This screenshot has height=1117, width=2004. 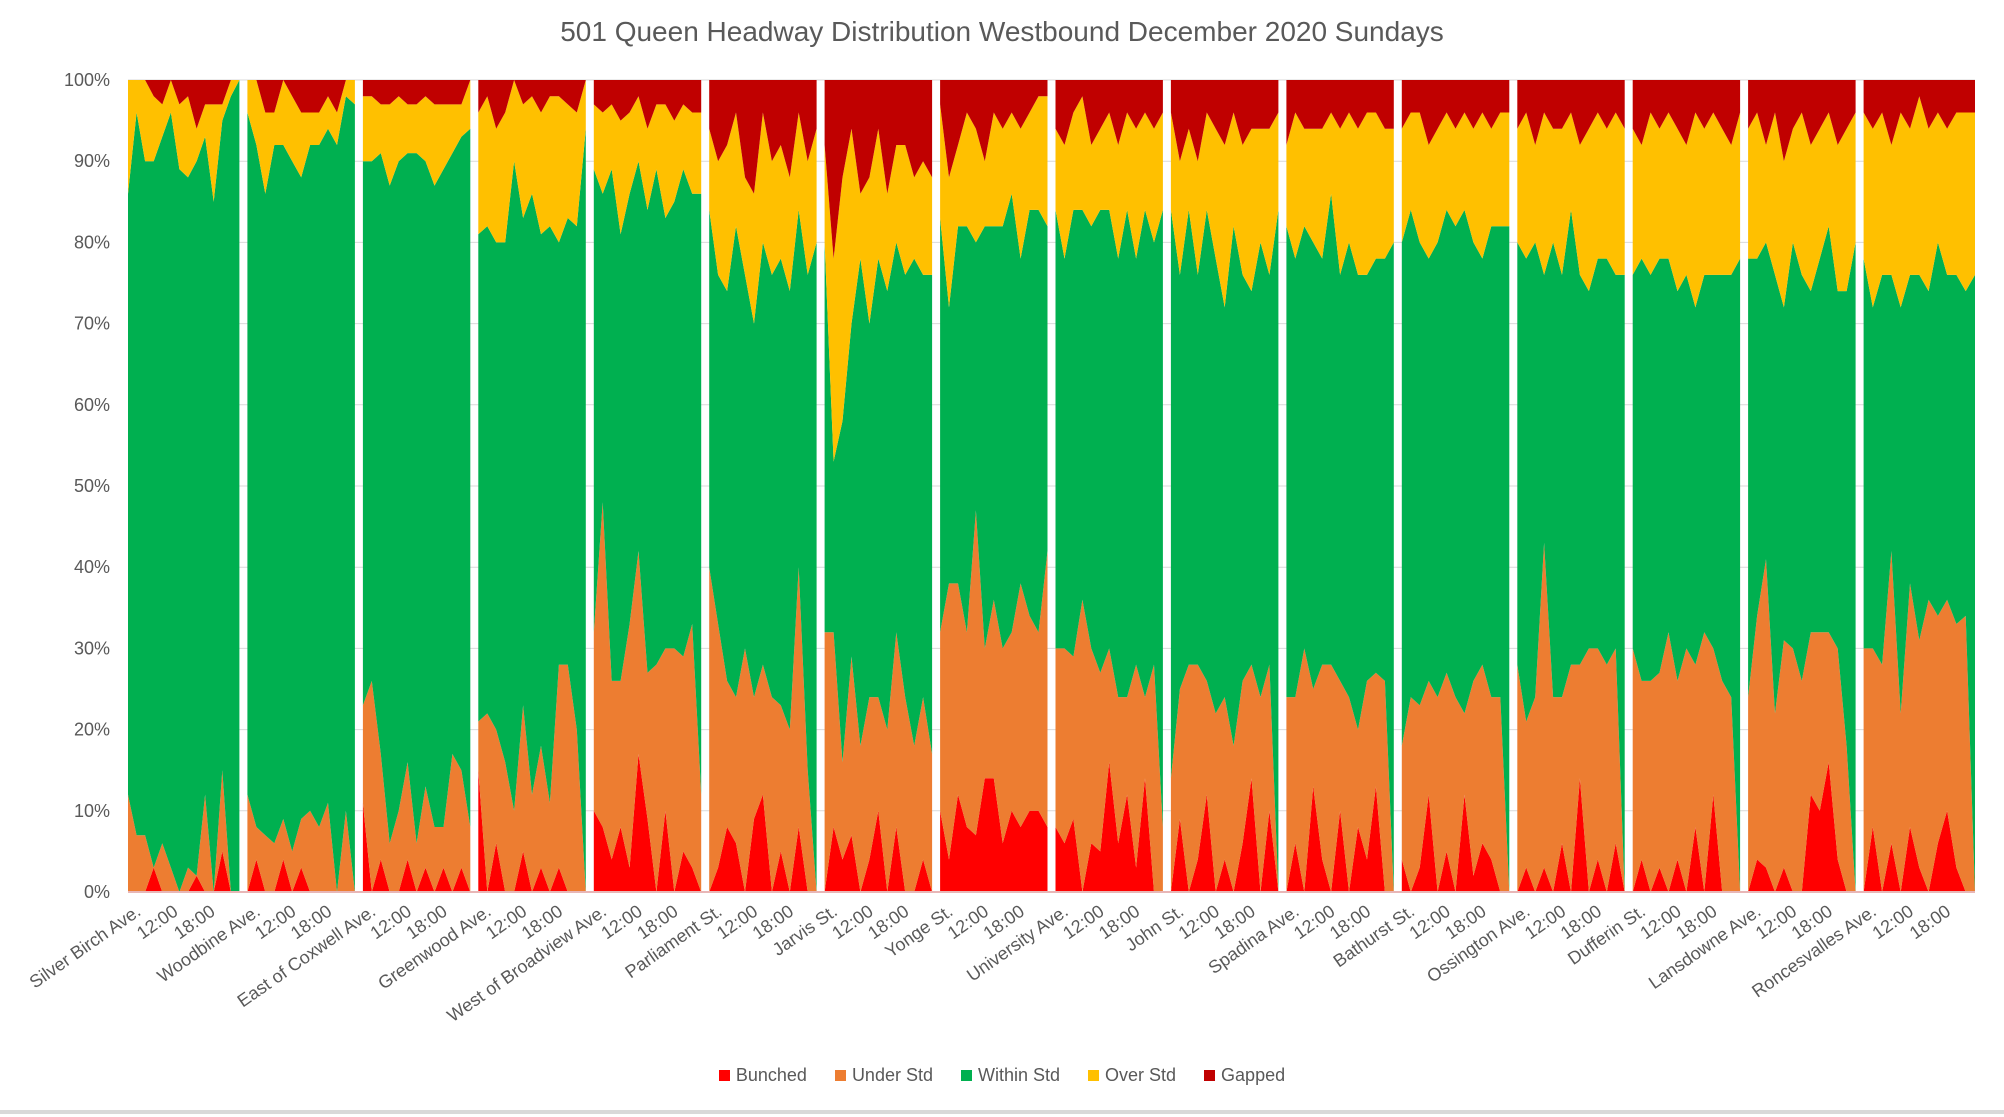 I want to click on legend-item: Under Std, so click(x=883, y=1075).